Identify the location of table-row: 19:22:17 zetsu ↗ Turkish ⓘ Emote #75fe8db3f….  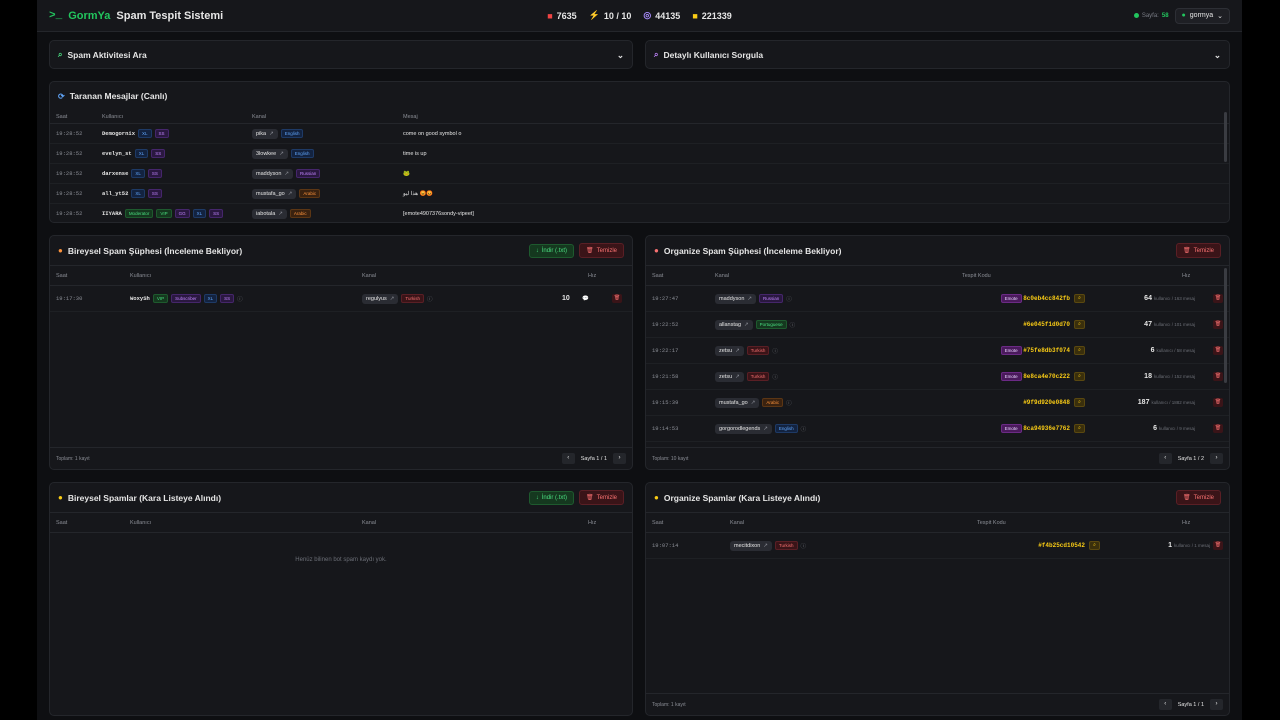
(937, 351).